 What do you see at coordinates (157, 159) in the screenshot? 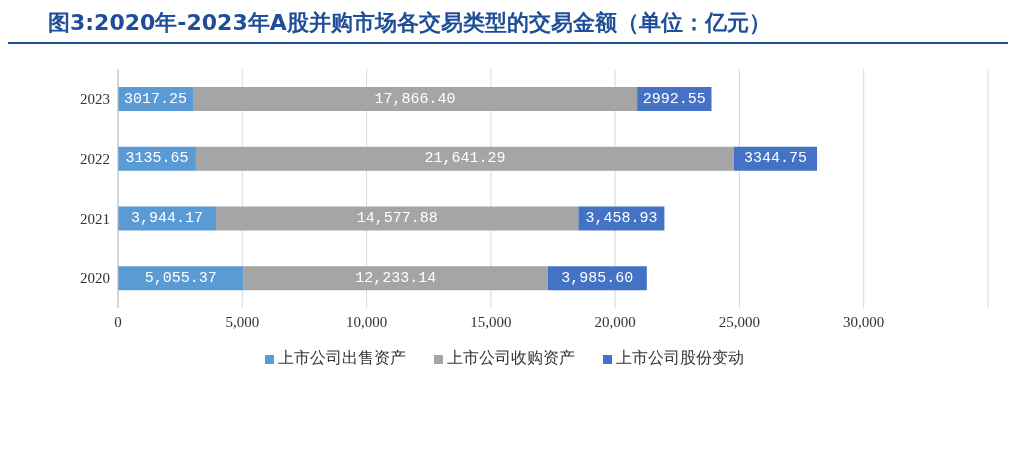
I see `data-label: 3135.65` at bounding box center [157, 159].